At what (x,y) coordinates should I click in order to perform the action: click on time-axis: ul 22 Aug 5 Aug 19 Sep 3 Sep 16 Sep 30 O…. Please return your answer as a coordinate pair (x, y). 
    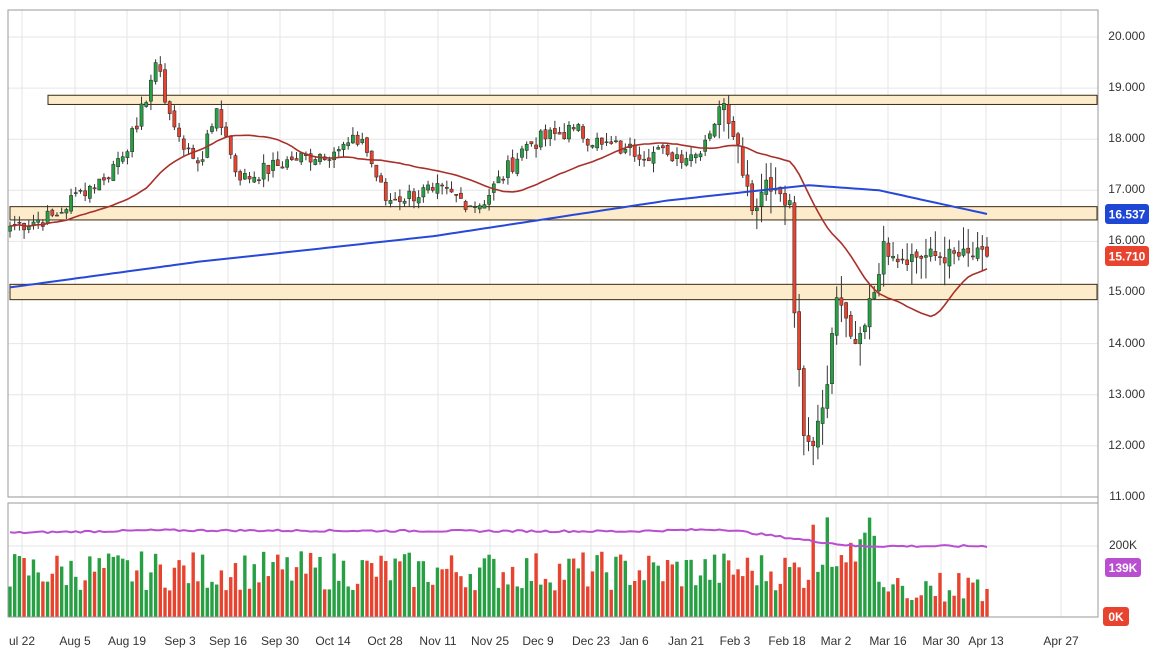
    Looking at the image, I should click on (544, 641).